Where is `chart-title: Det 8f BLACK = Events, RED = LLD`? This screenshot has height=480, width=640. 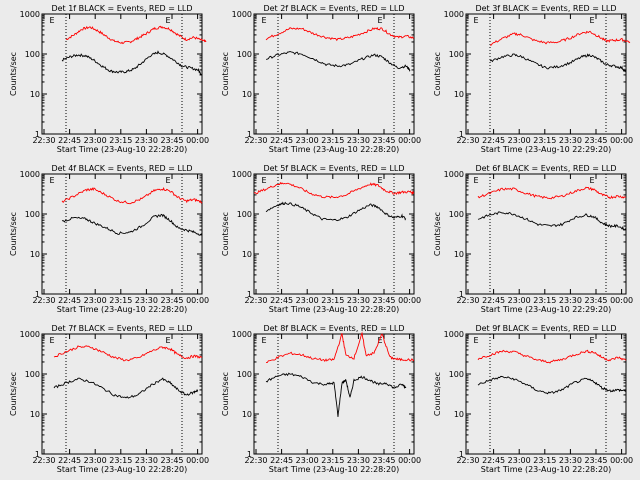
chart-title: Det 8f BLACK = Events, RED = LLD is located at coordinates (333, 328).